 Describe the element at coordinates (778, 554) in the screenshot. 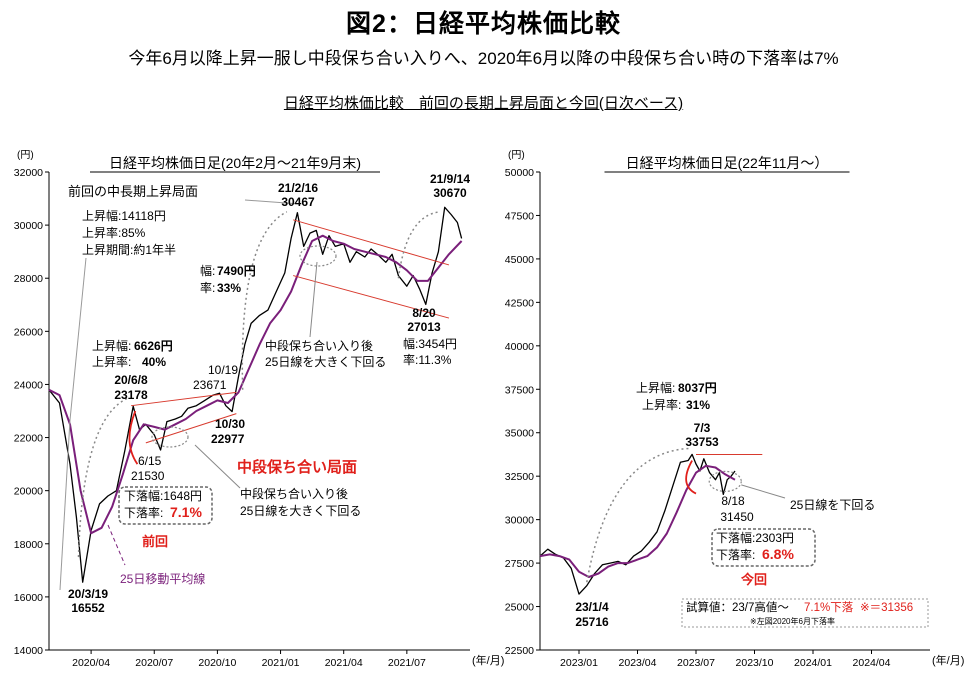

I see `decline-rate-value: 6.8%` at that location.